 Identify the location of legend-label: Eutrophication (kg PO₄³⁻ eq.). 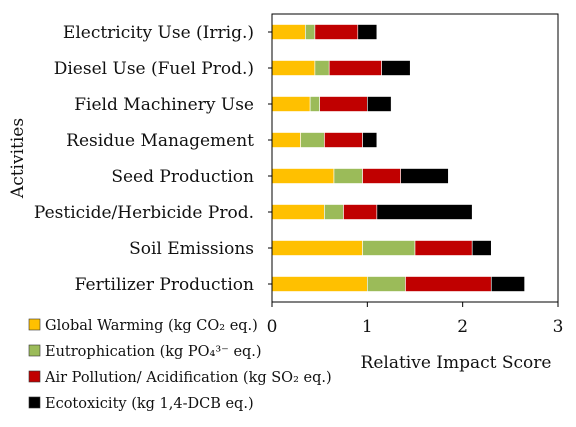
(153, 352).